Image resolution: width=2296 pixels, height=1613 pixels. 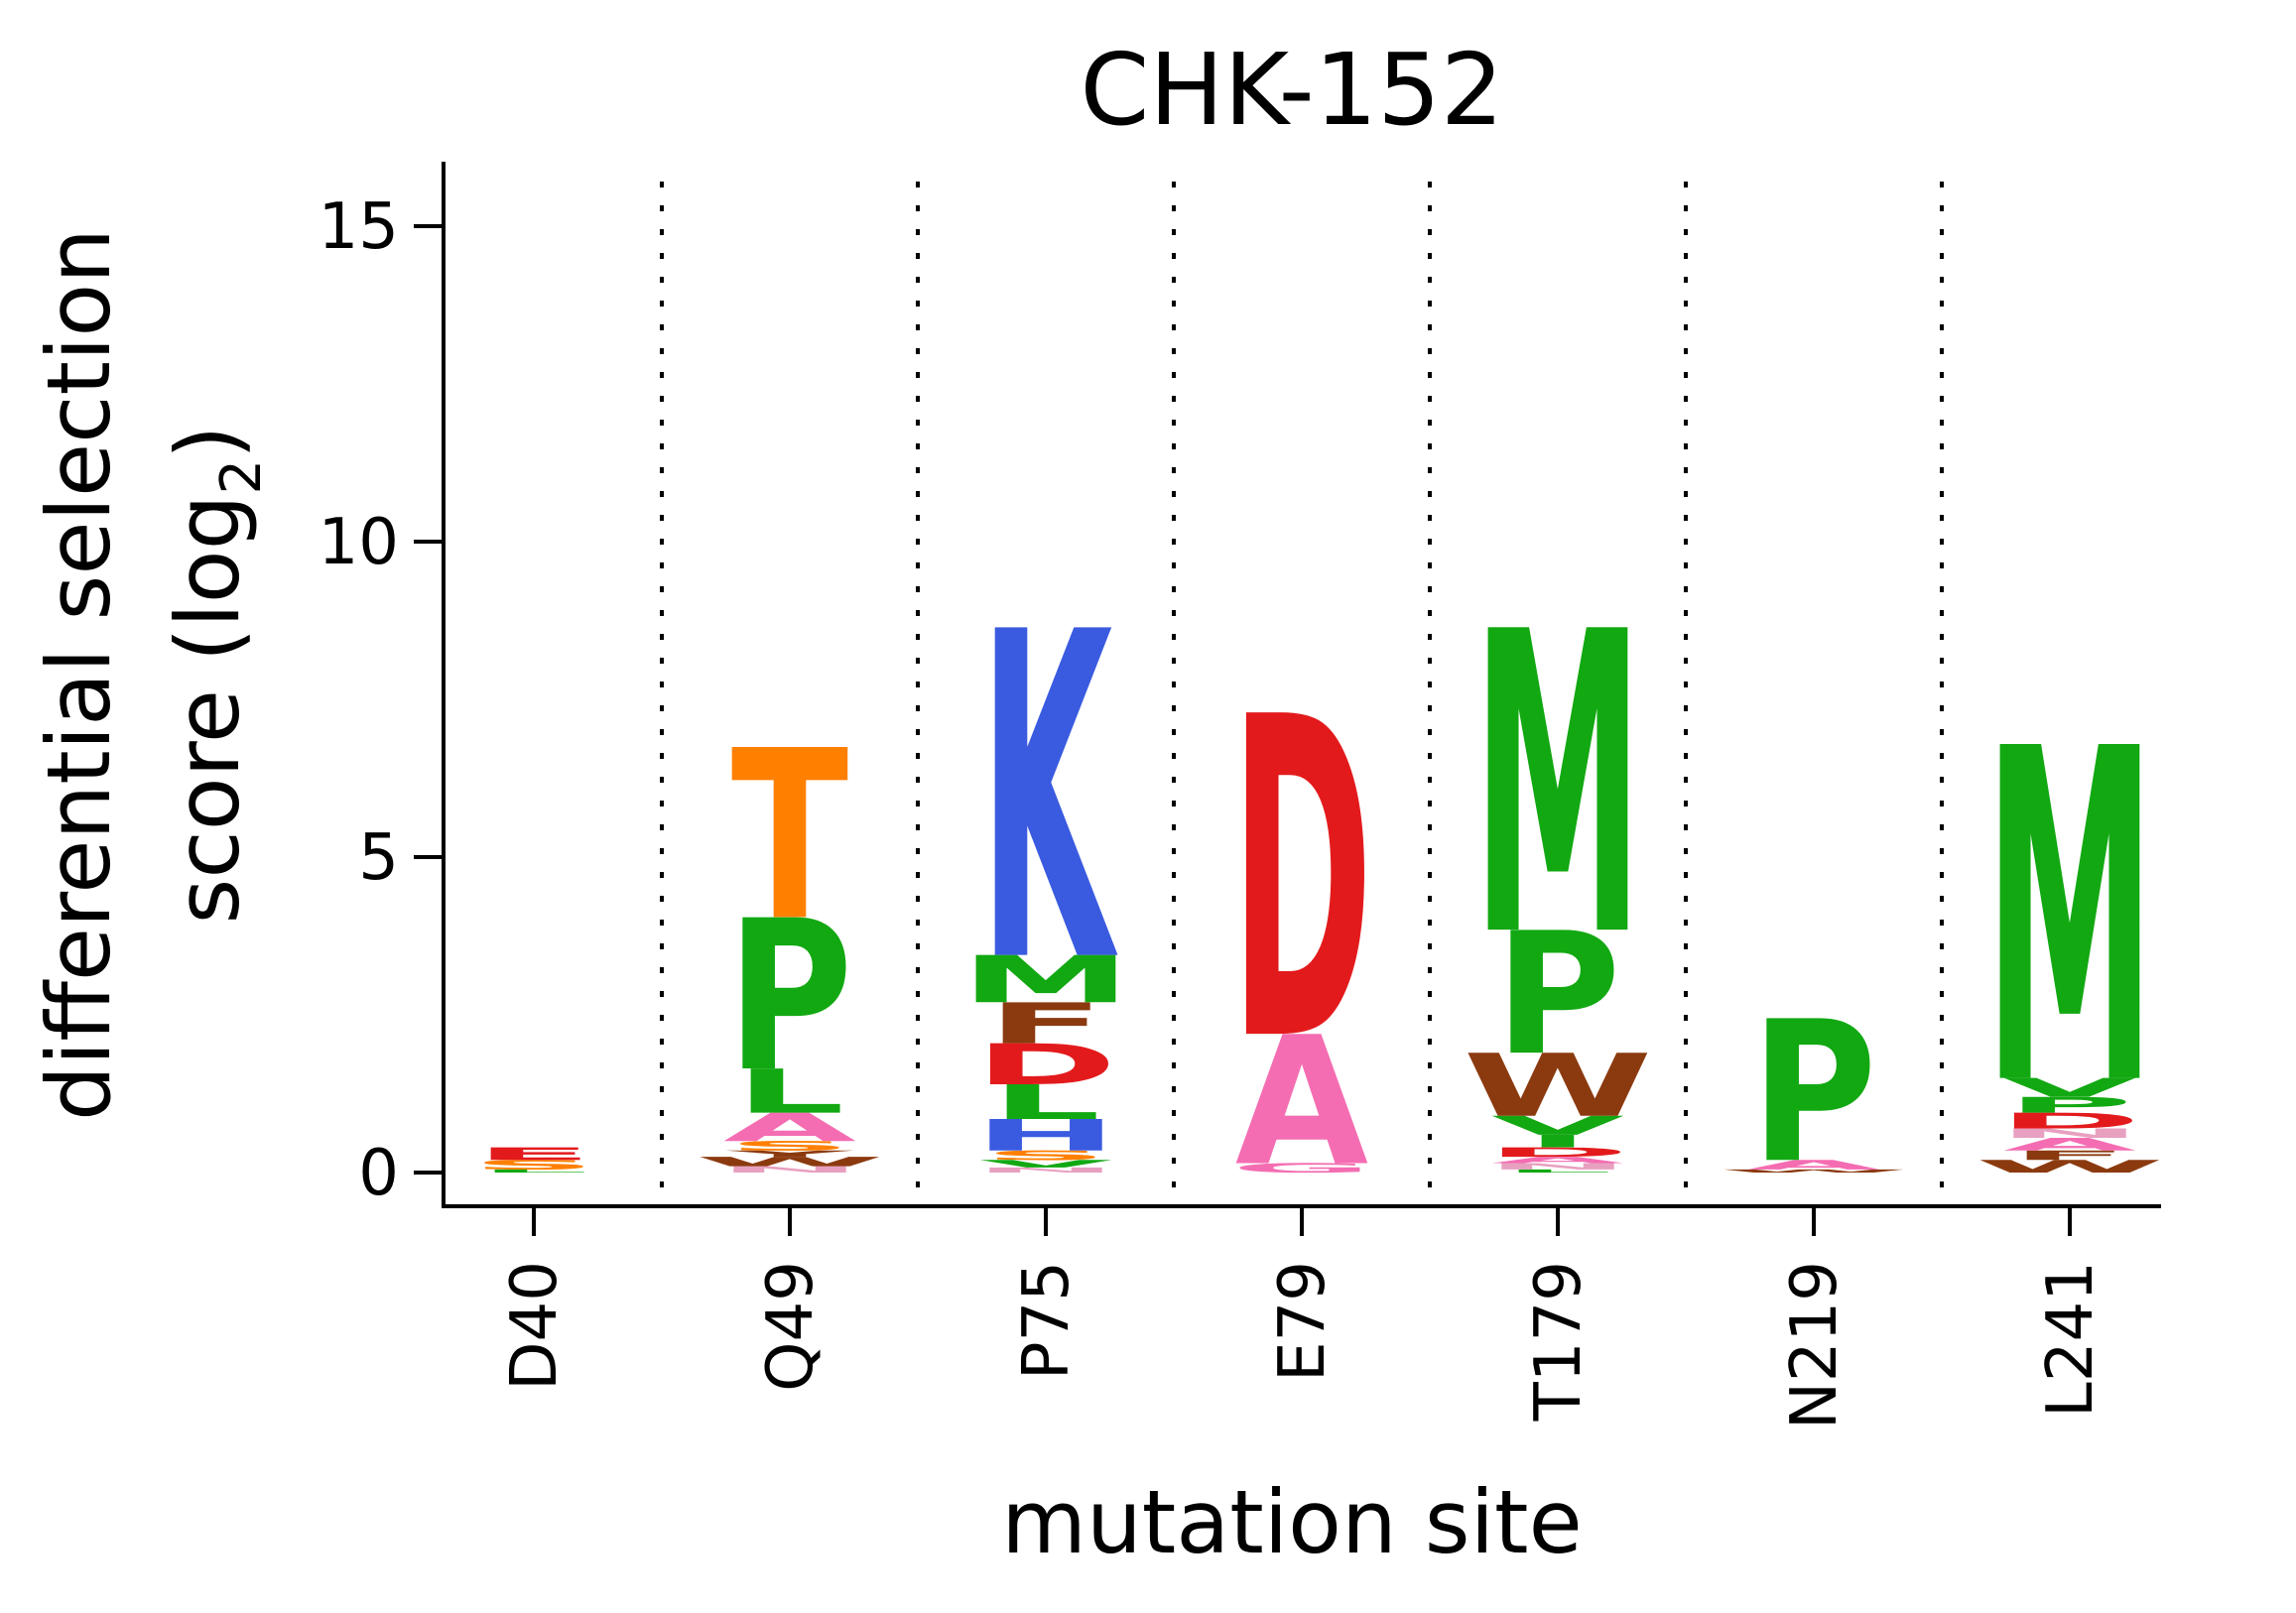 I want to click on x-tick-label: D40, so click(x=535, y=1326).